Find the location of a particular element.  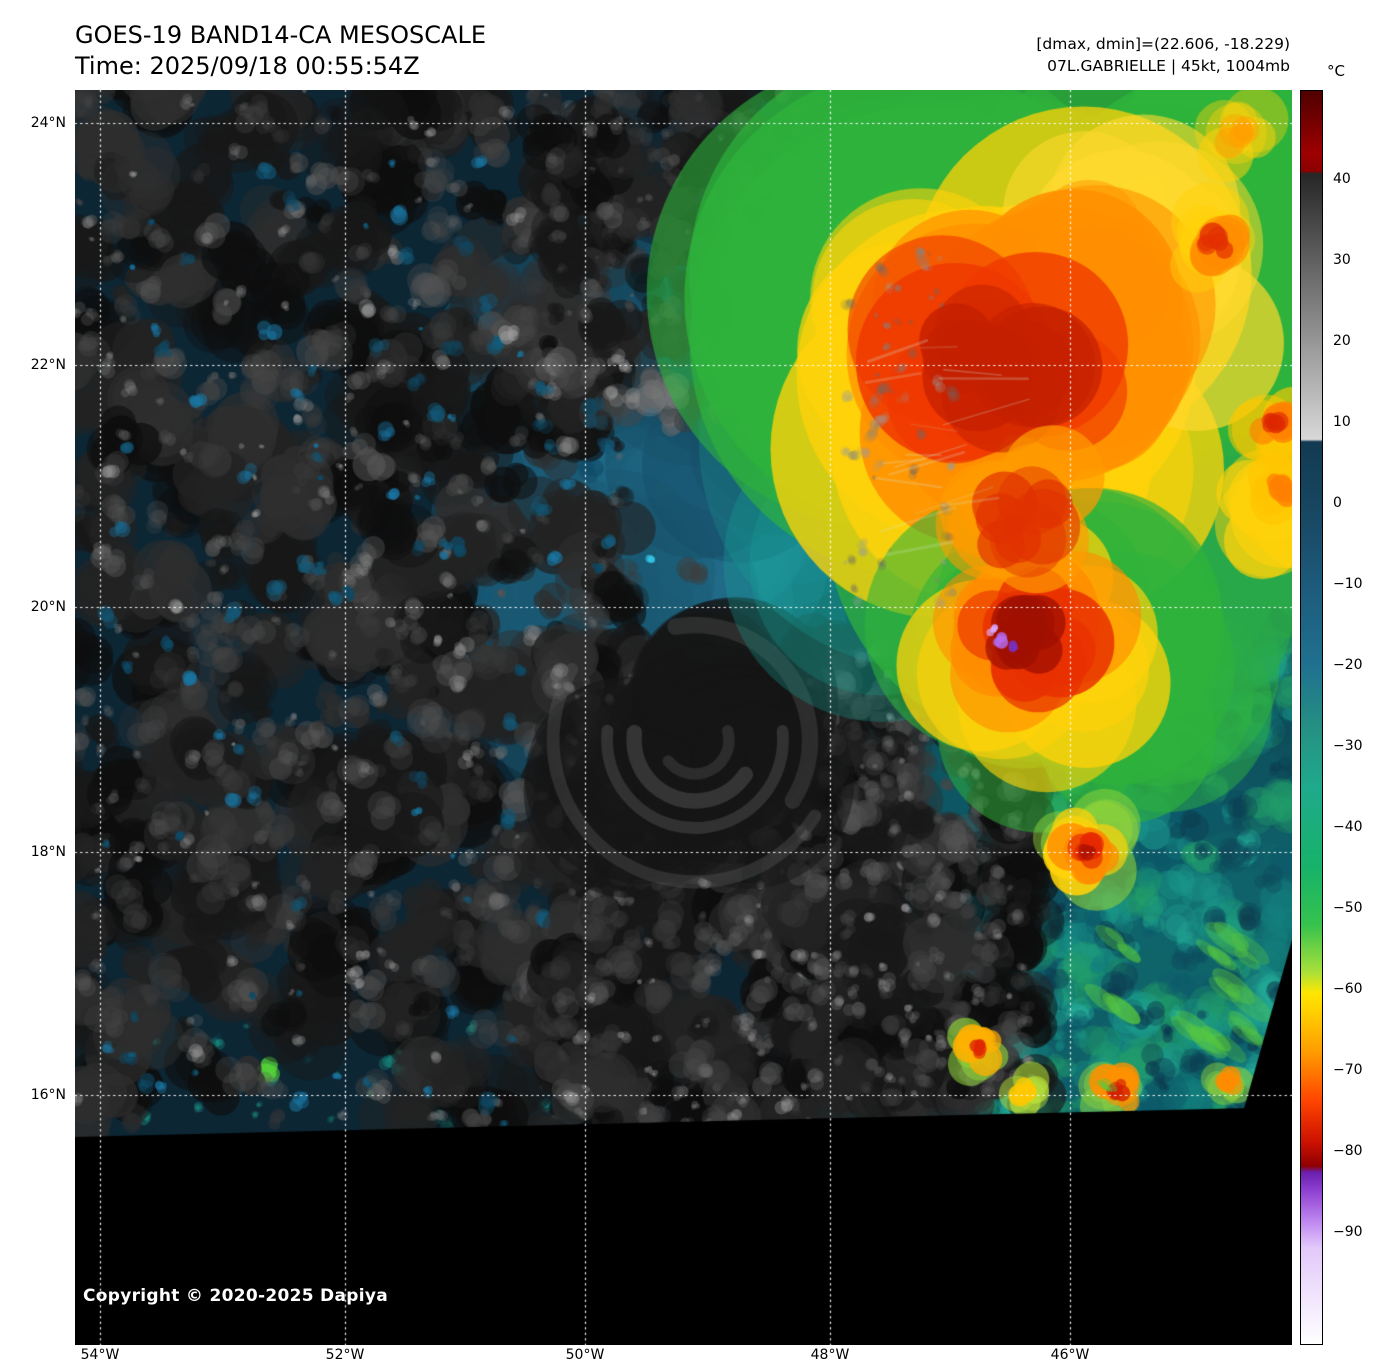

lat-tick-label: 24°N is located at coordinates (48, 122).